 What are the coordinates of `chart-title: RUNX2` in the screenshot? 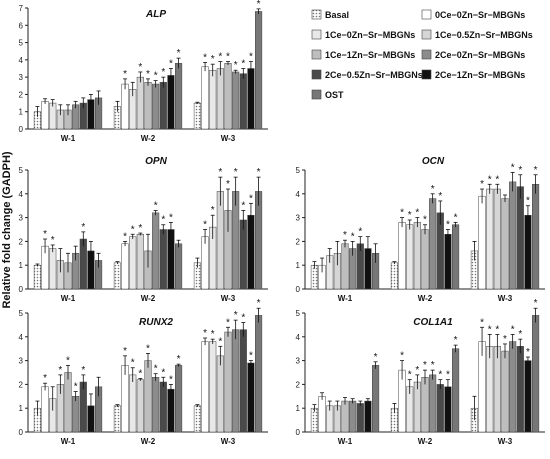 It's located at (156, 322).